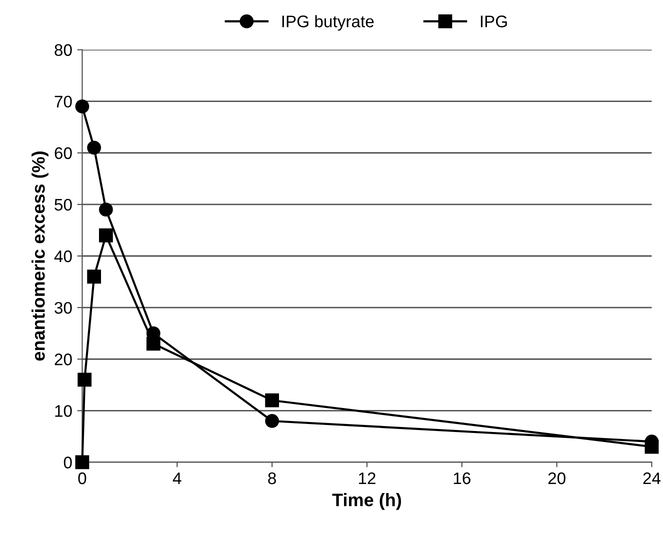 The height and width of the screenshot is (535, 663). Describe the element at coordinates (177, 478) in the screenshot. I see `x-tick-label: 4` at that location.